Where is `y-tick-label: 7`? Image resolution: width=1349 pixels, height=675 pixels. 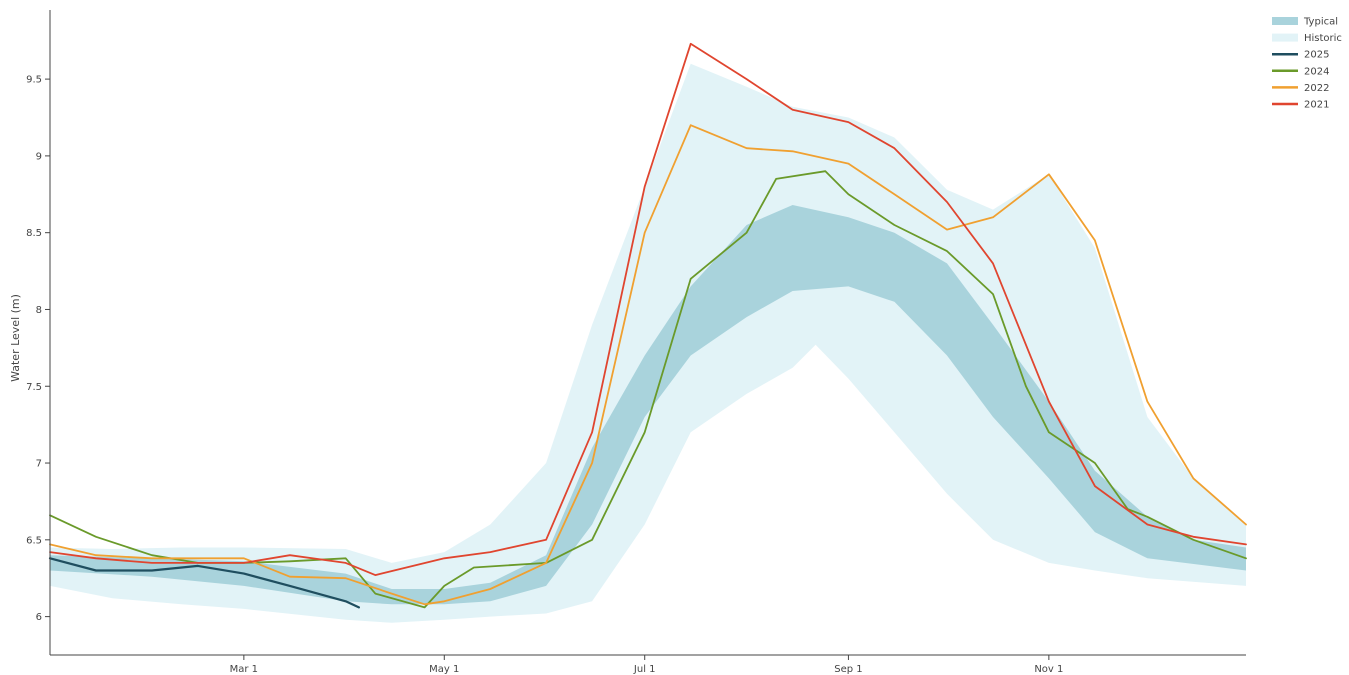 y-tick-label: 7 is located at coordinates (39, 464).